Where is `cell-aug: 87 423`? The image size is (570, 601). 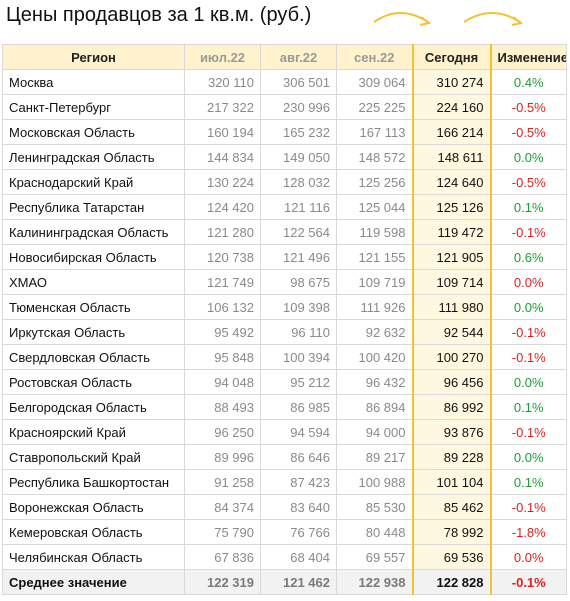 cell-aug: 87 423 is located at coordinates (298, 482).